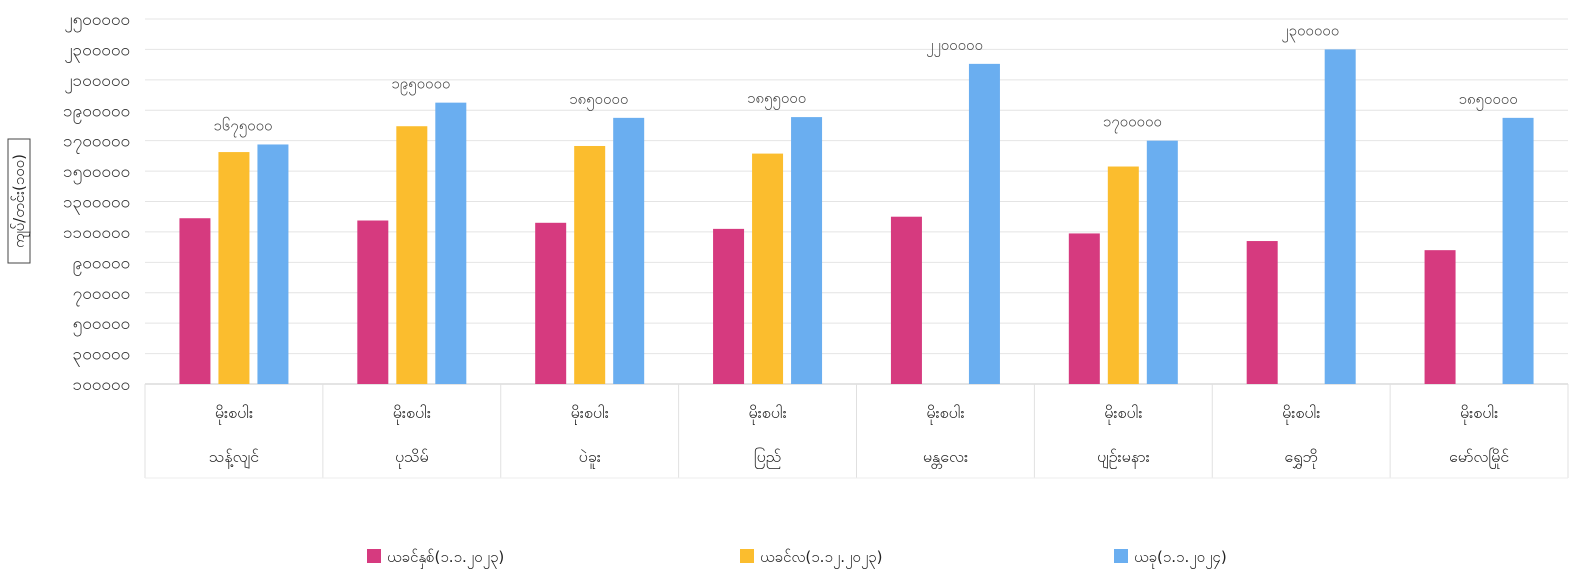 The height and width of the screenshot is (580, 1579). Describe the element at coordinates (1310, 31) in the screenshot. I see `data-label: ၂၃၀၀၀၀၀` at that location.